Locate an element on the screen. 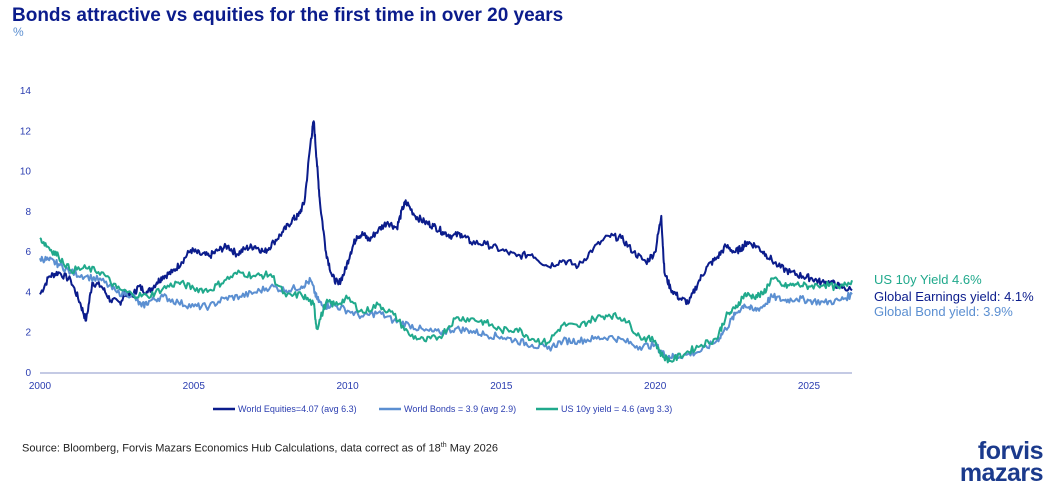  legend-label: US 10y yield = 4.6 (avg 3.3) is located at coordinates (616, 409).